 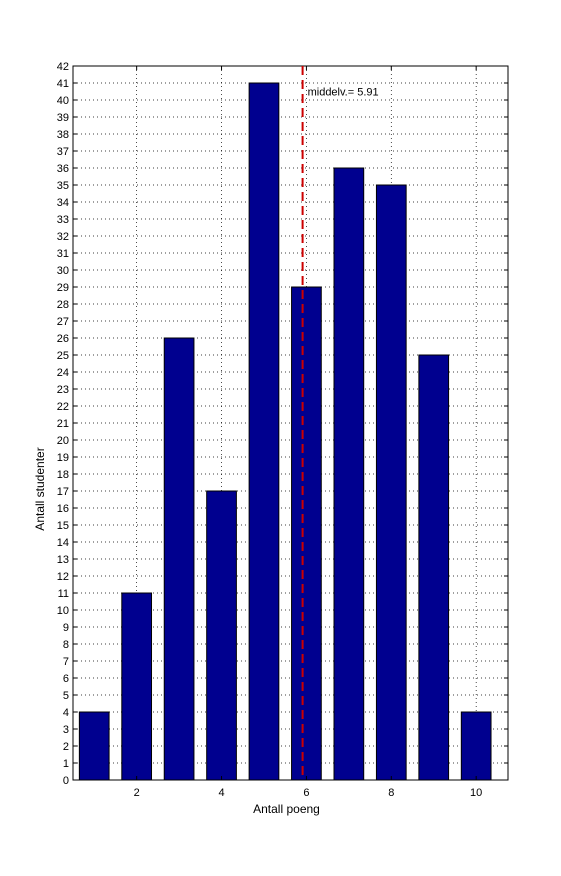 I want to click on y-tick-label: 12, so click(x=63, y=577).